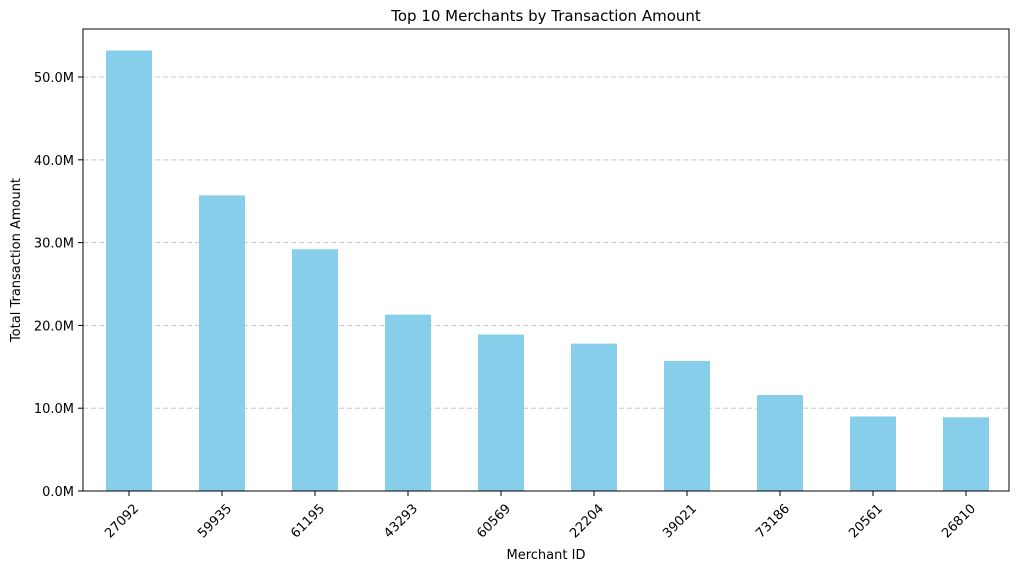  Describe the element at coordinates (54, 78) in the screenshot. I see `y-tick-label: 50.0M` at that location.